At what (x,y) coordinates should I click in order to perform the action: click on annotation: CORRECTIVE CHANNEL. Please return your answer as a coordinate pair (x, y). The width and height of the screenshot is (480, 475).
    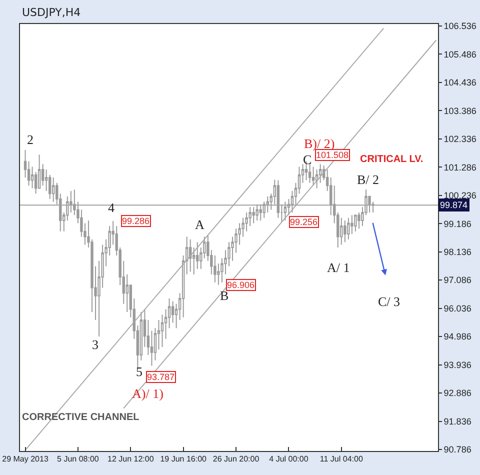
    Looking at the image, I should click on (81, 417).